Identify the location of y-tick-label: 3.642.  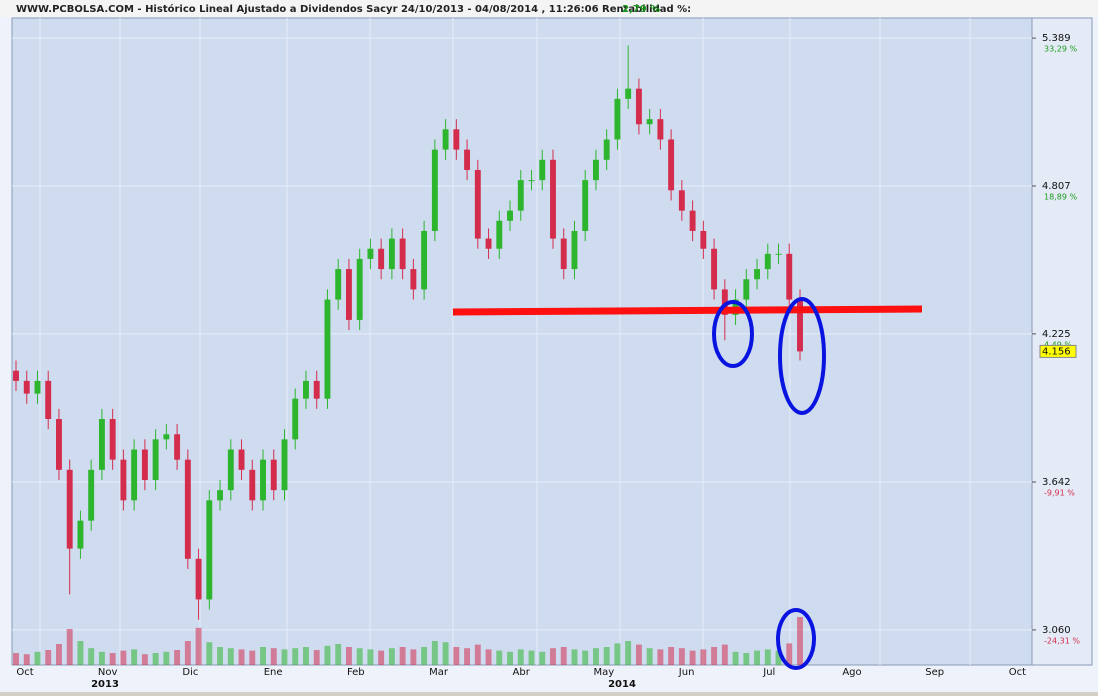
(1056, 482).